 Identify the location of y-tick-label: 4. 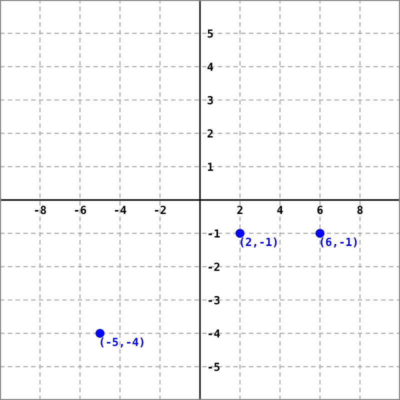
(211, 66).